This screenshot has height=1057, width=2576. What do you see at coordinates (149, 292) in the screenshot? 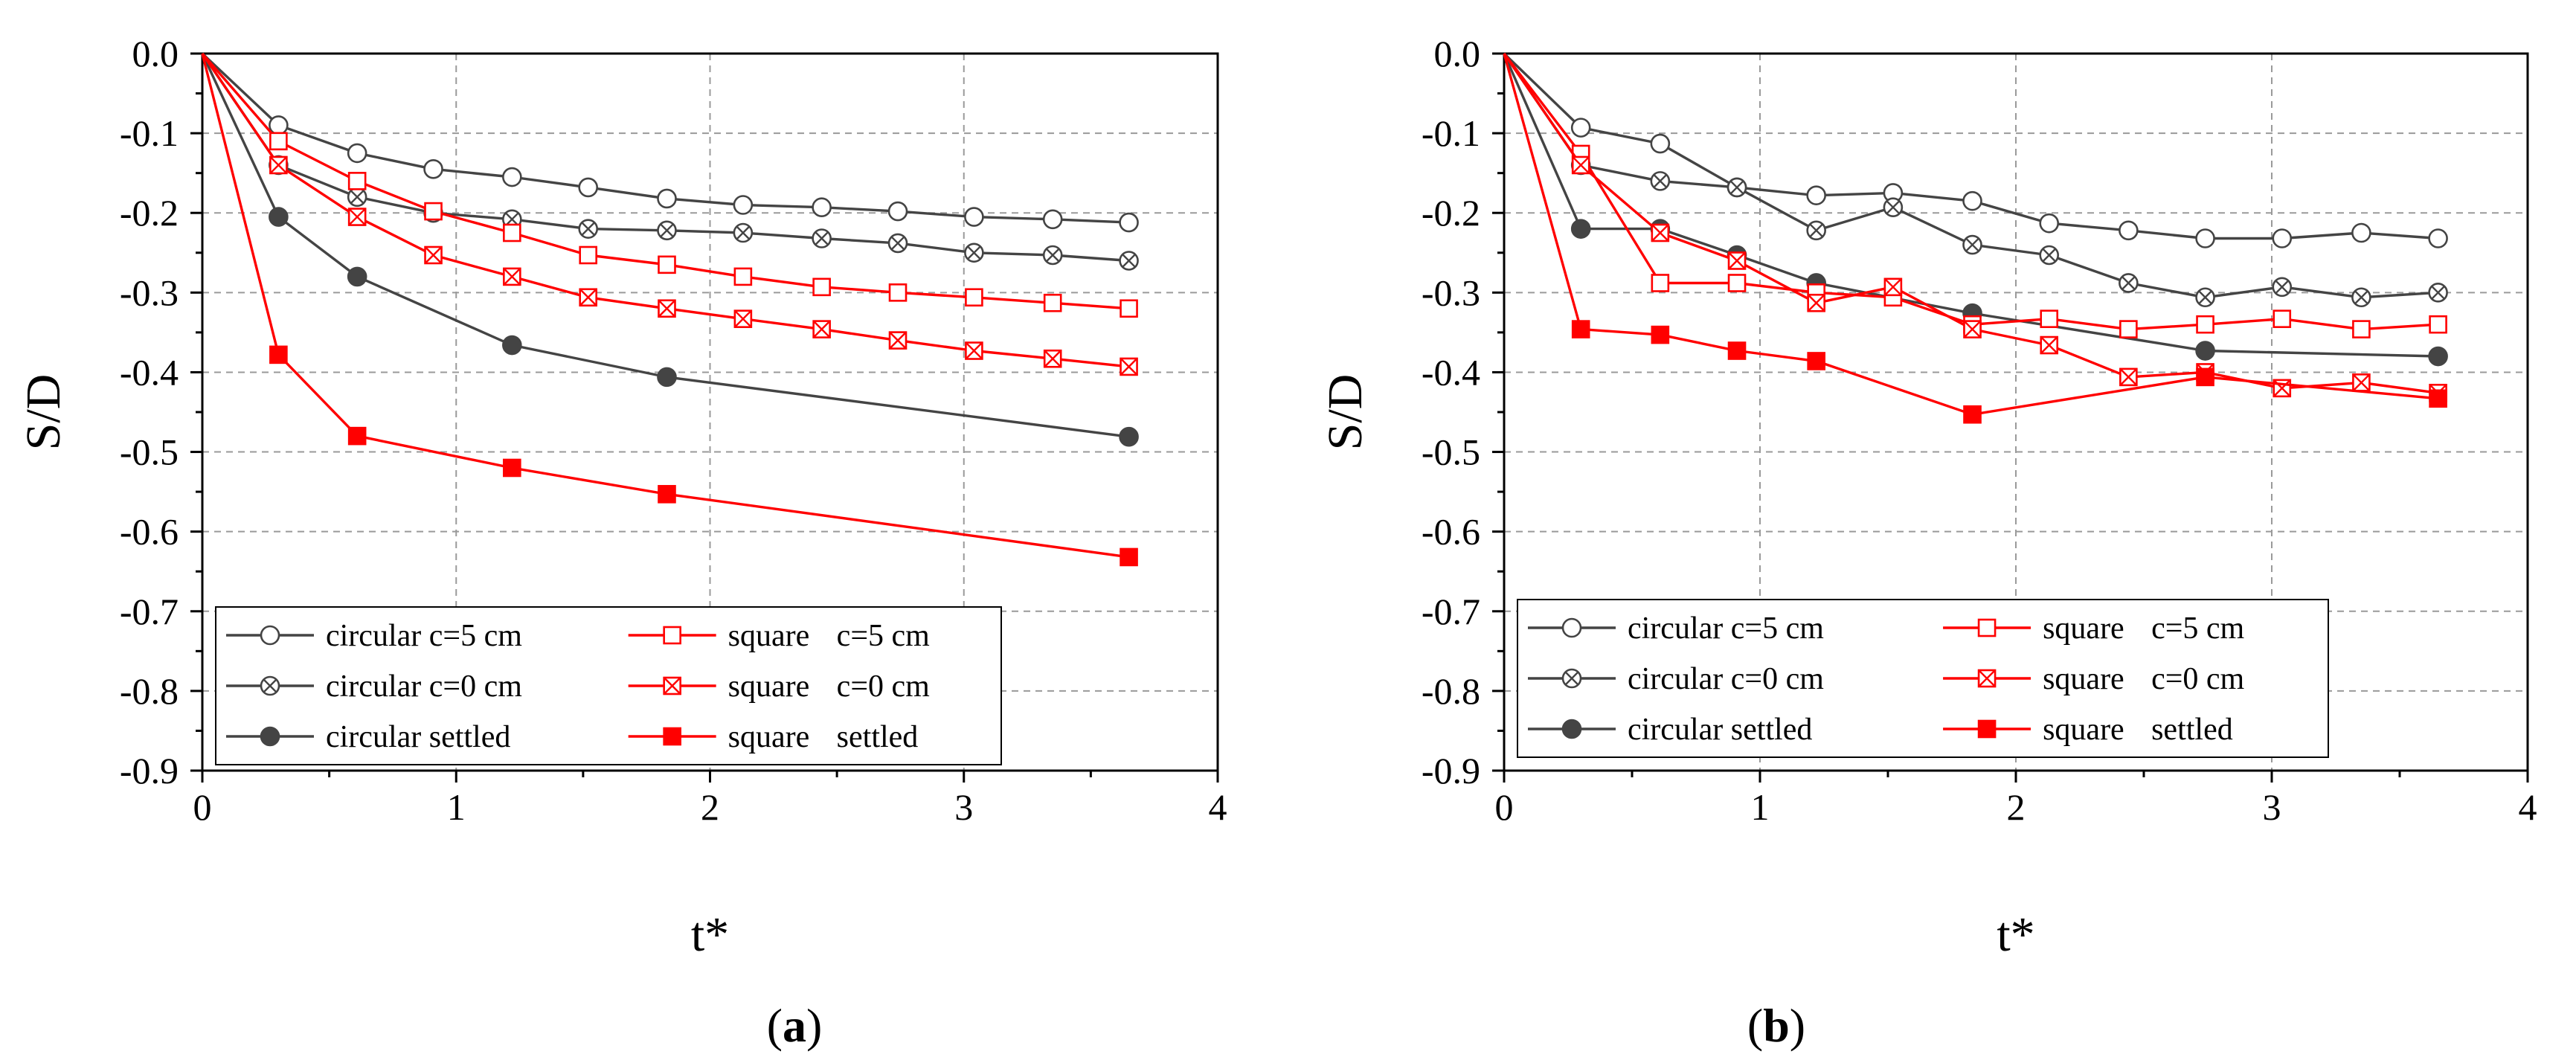
I see `panel-a-ytick-label: -0.3` at bounding box center [149, 292].